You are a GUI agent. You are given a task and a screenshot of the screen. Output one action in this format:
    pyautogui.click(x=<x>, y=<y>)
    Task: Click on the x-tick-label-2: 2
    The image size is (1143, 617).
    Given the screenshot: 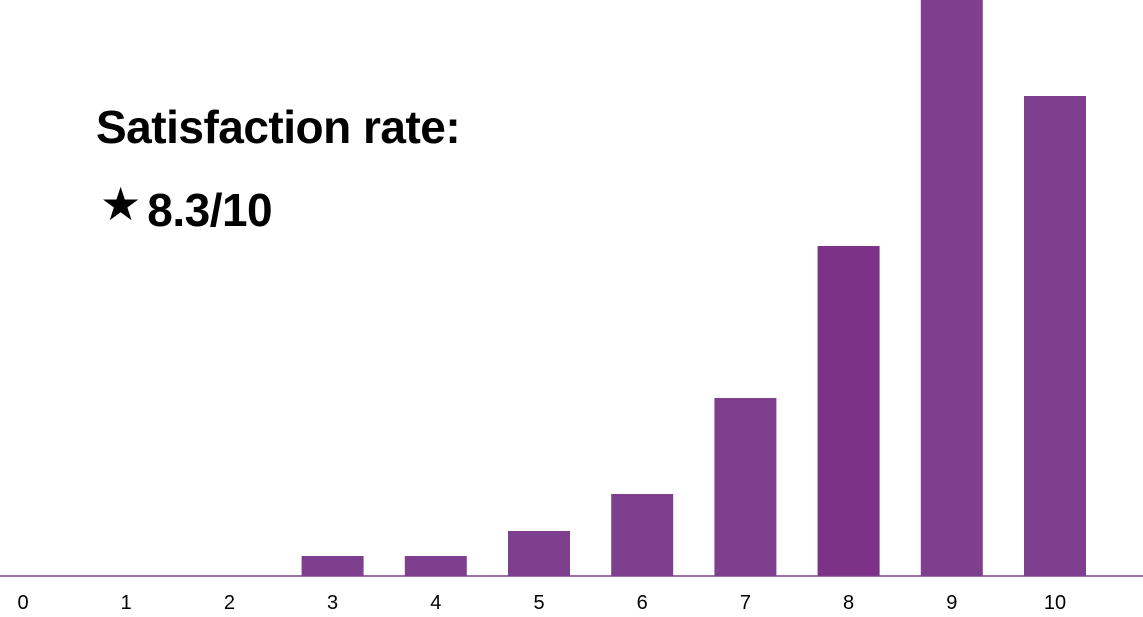 What is the action you would take?
    pyautogui.click(x=229, y=603)
    